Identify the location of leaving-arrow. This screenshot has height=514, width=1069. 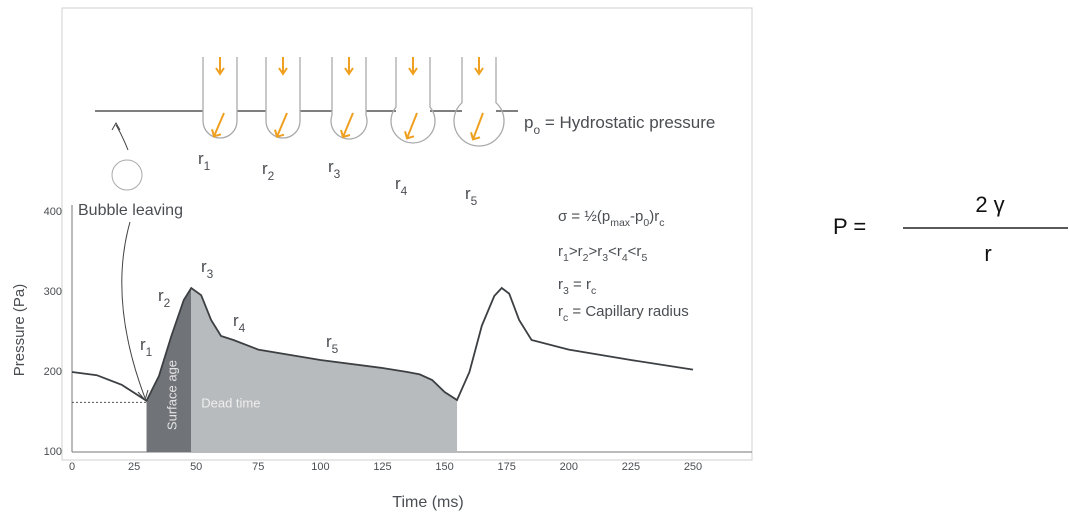
(133, 310).